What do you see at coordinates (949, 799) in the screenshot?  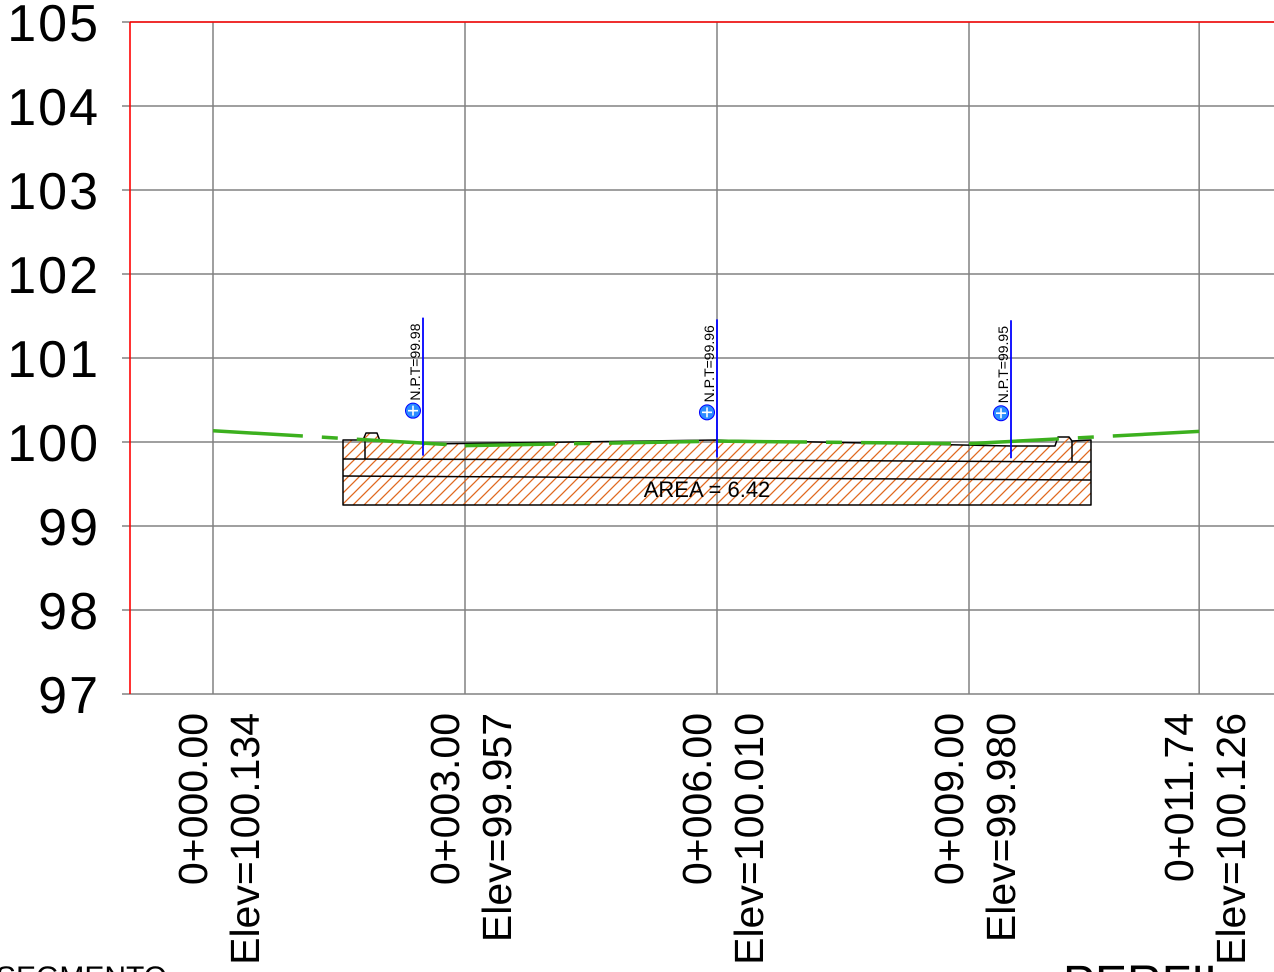 I see `x-tick-station-label: 0+009.00` at bounding box center [949, 799].